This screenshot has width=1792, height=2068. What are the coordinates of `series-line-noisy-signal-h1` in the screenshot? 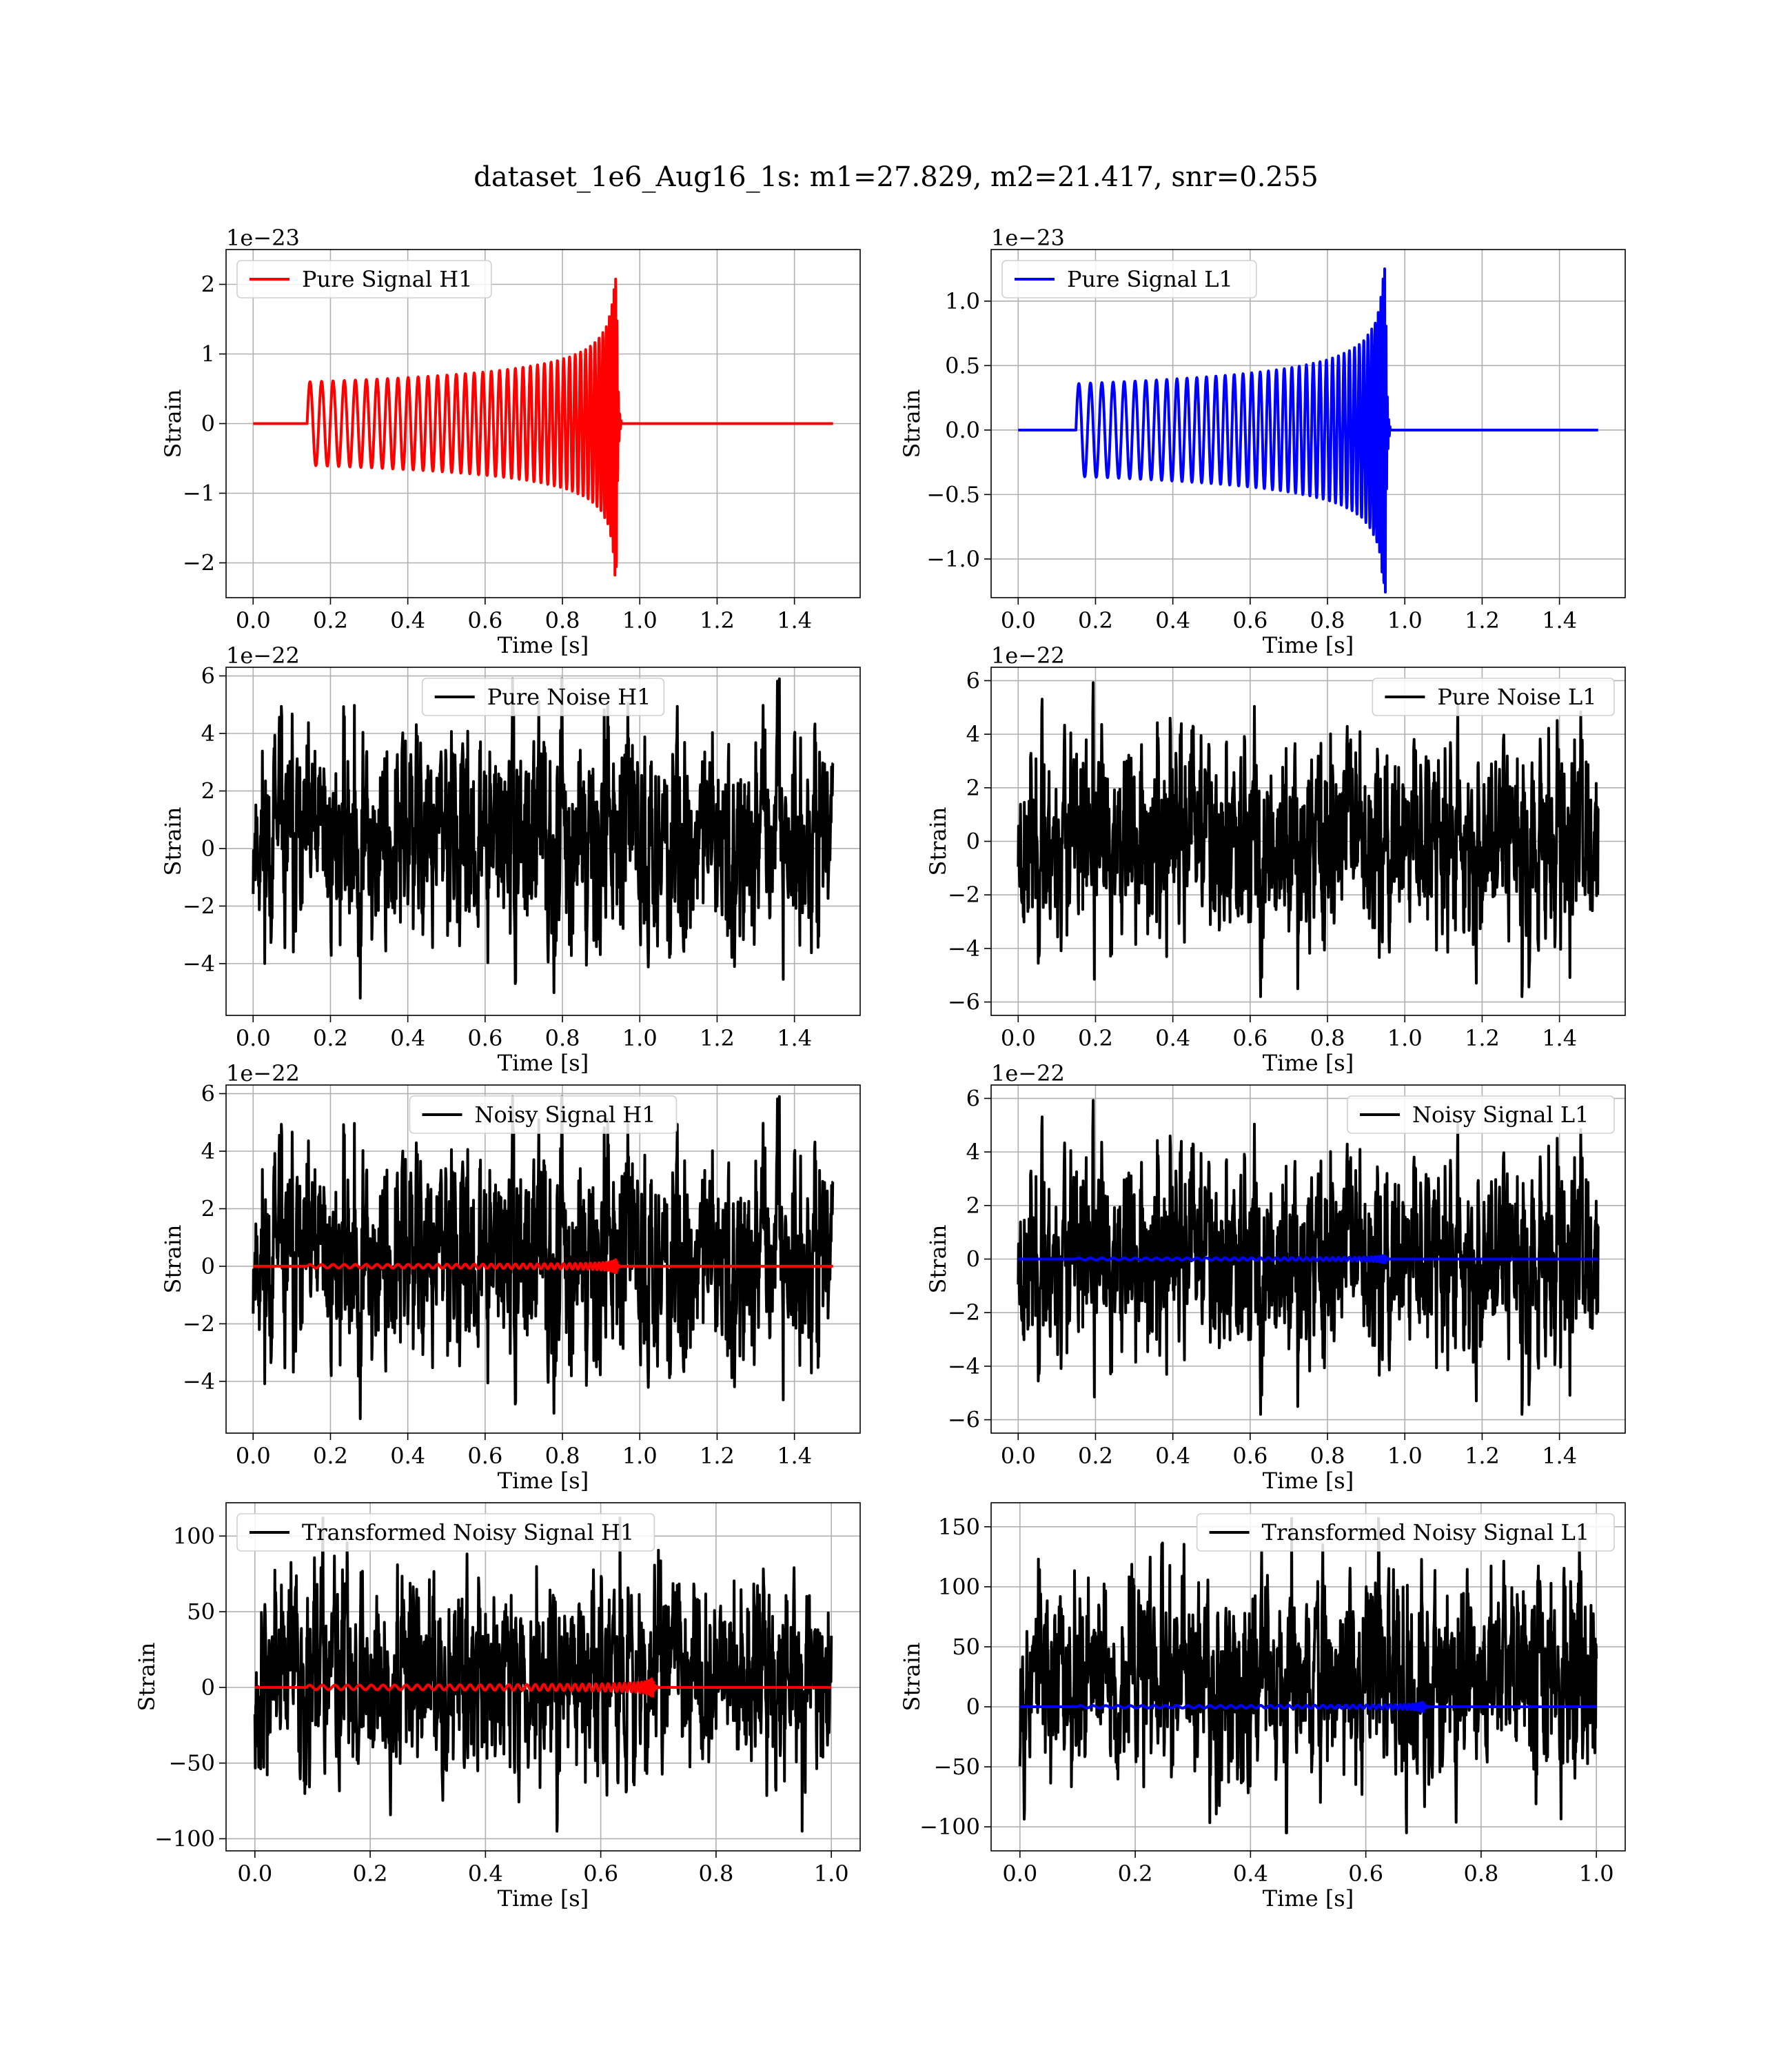 It's located at (543, 1258).